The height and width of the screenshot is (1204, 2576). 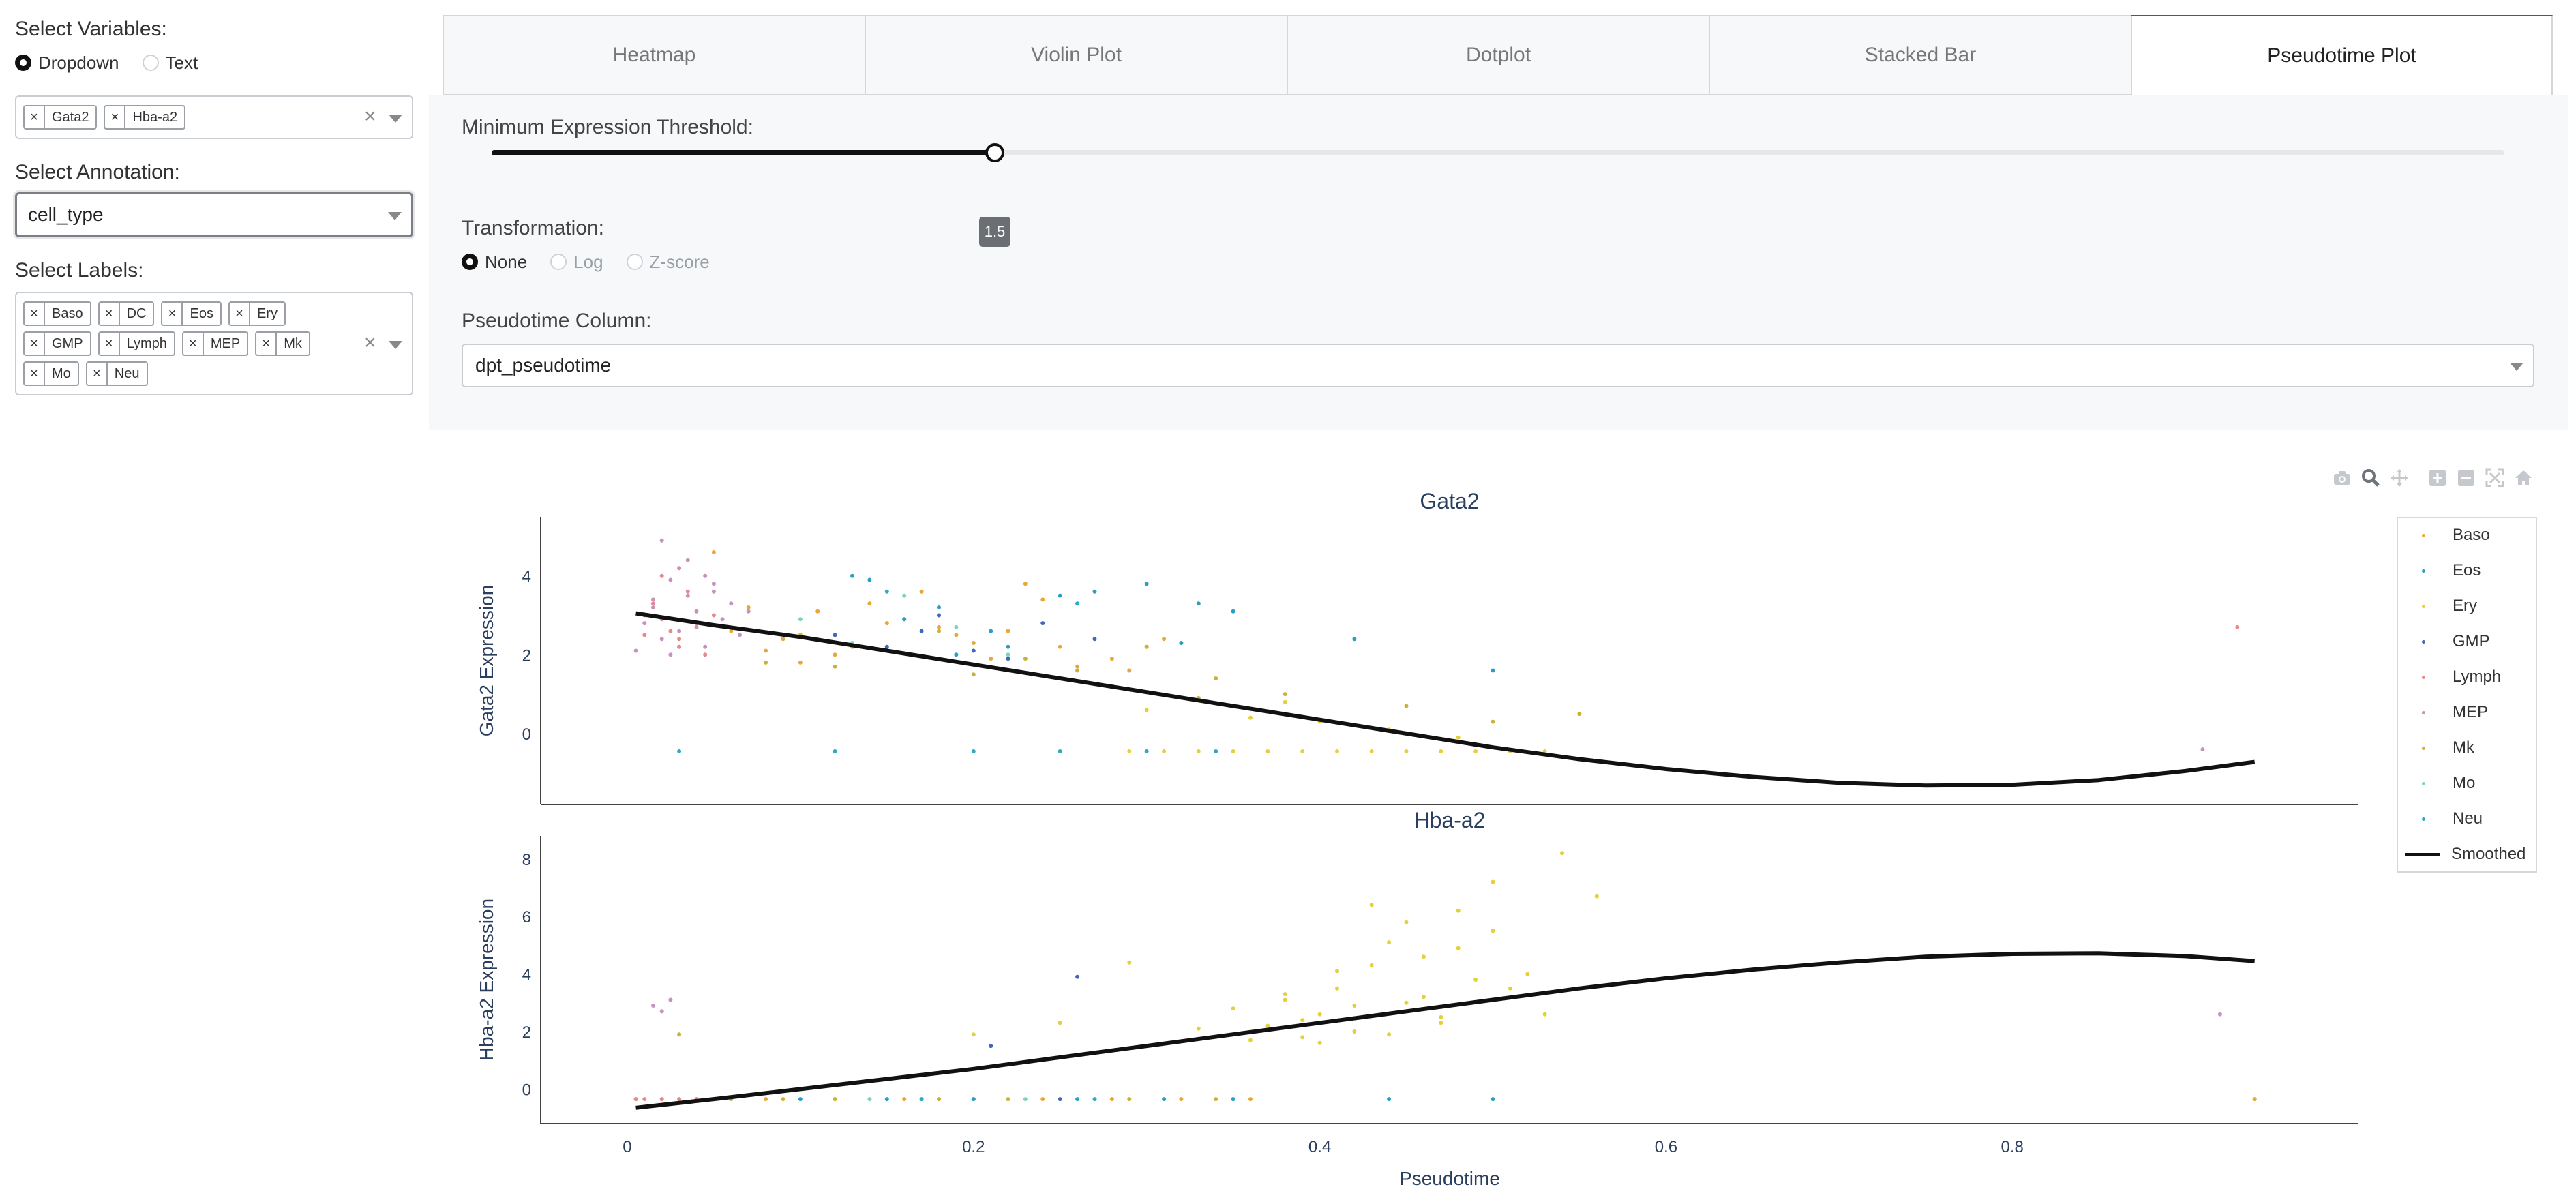 What do you see at coordinates (23, 63) in the screenshot?
I see `radio-dropdown-circle` at bounding box center [23, 63].